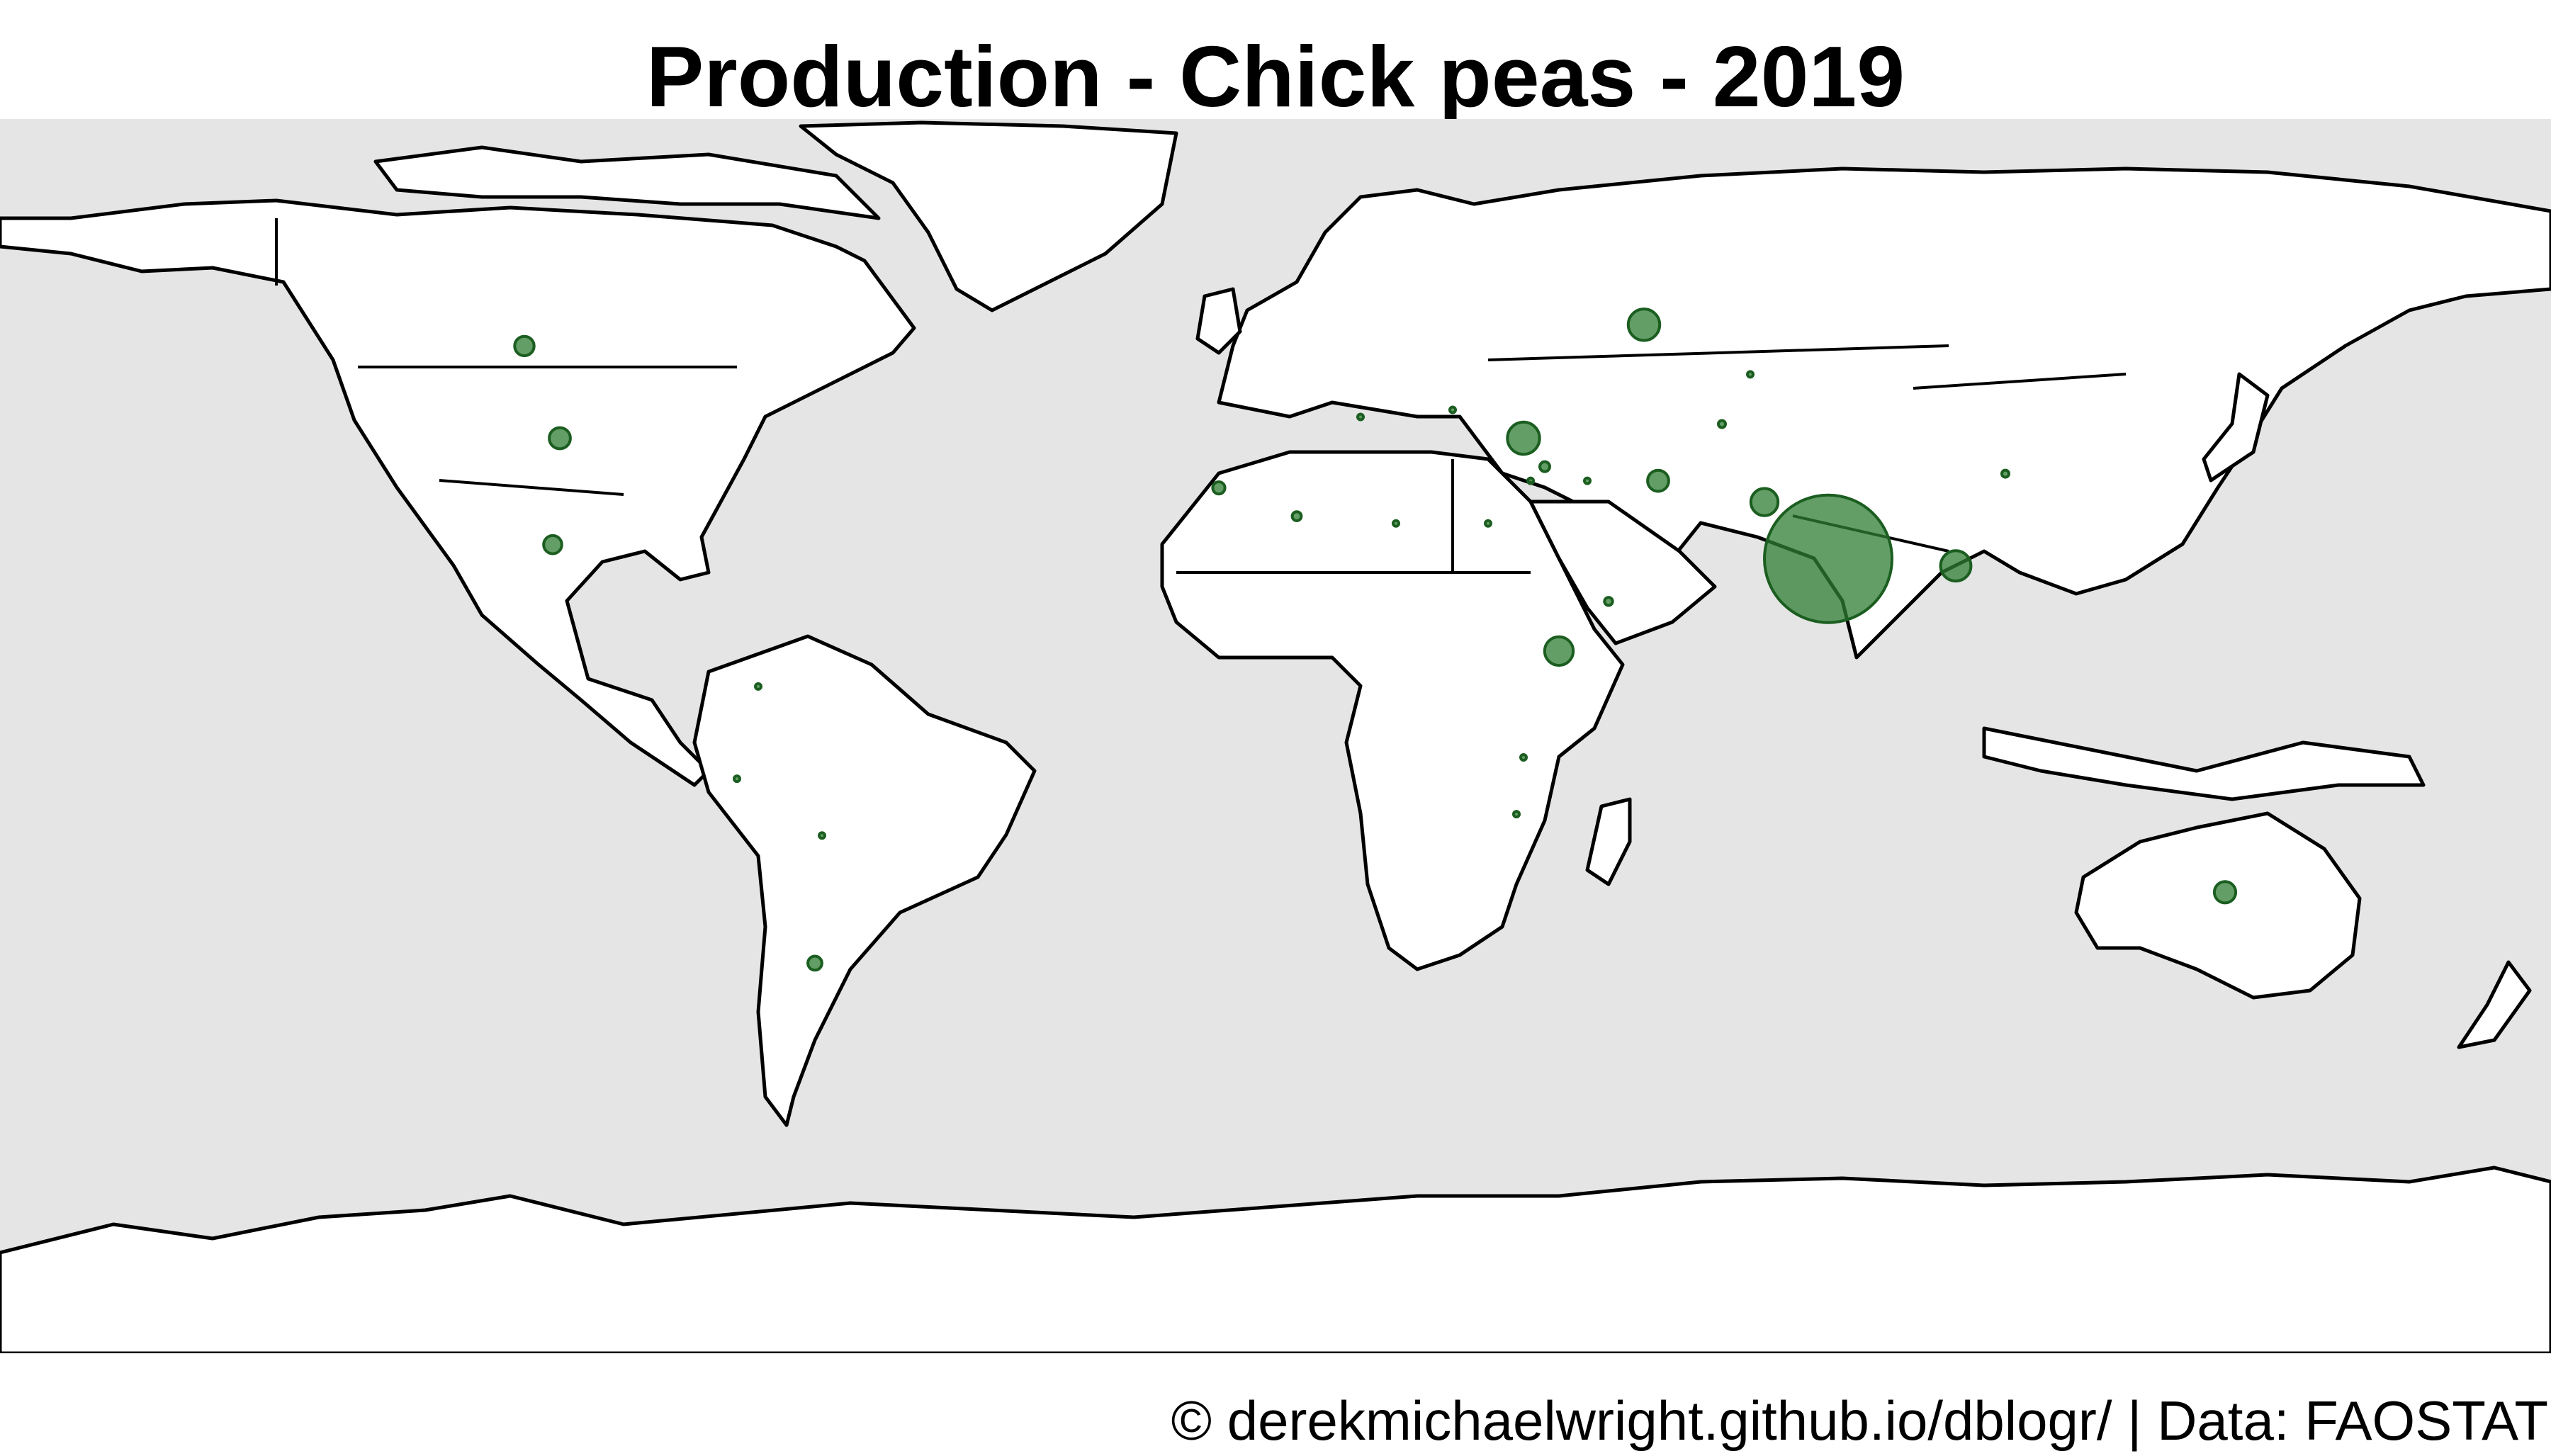  I want to click on bubble-morocco, so click(1219, 488).